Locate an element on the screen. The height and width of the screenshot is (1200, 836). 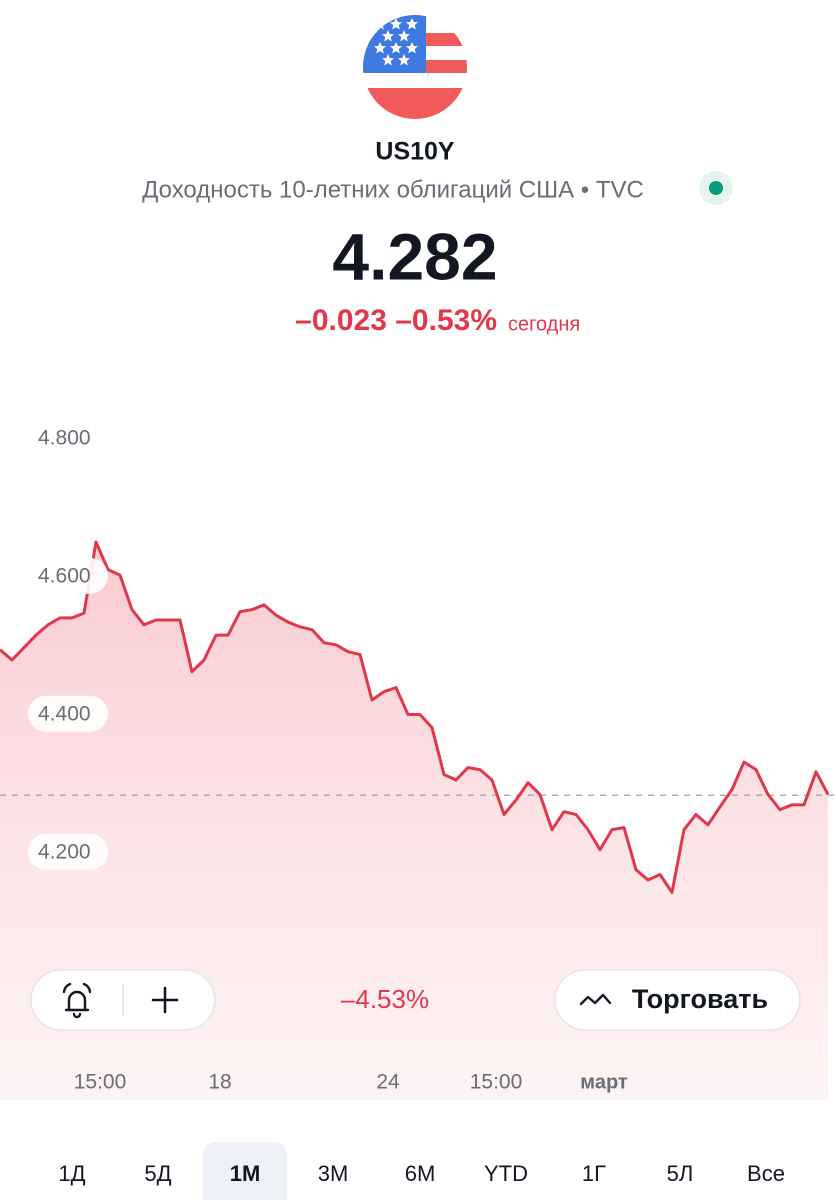
trade-button-bg is located at coordinates (677, 1000).